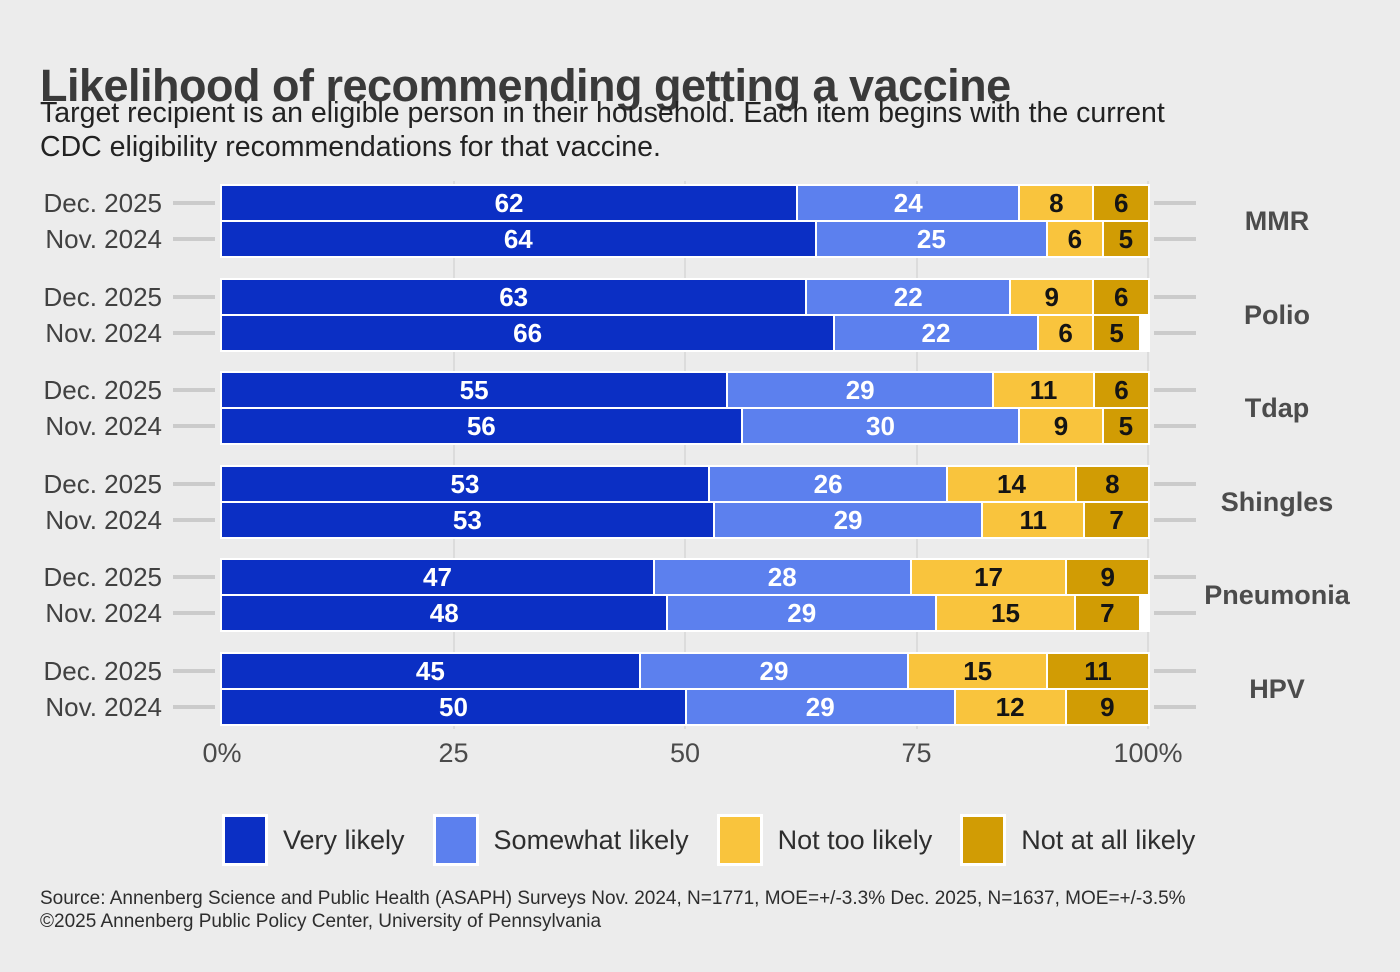 The width and height of the screenshot is (1400, 972). I want to click on stacked-bar-row: 53 26 14 8, so click(685, 484).